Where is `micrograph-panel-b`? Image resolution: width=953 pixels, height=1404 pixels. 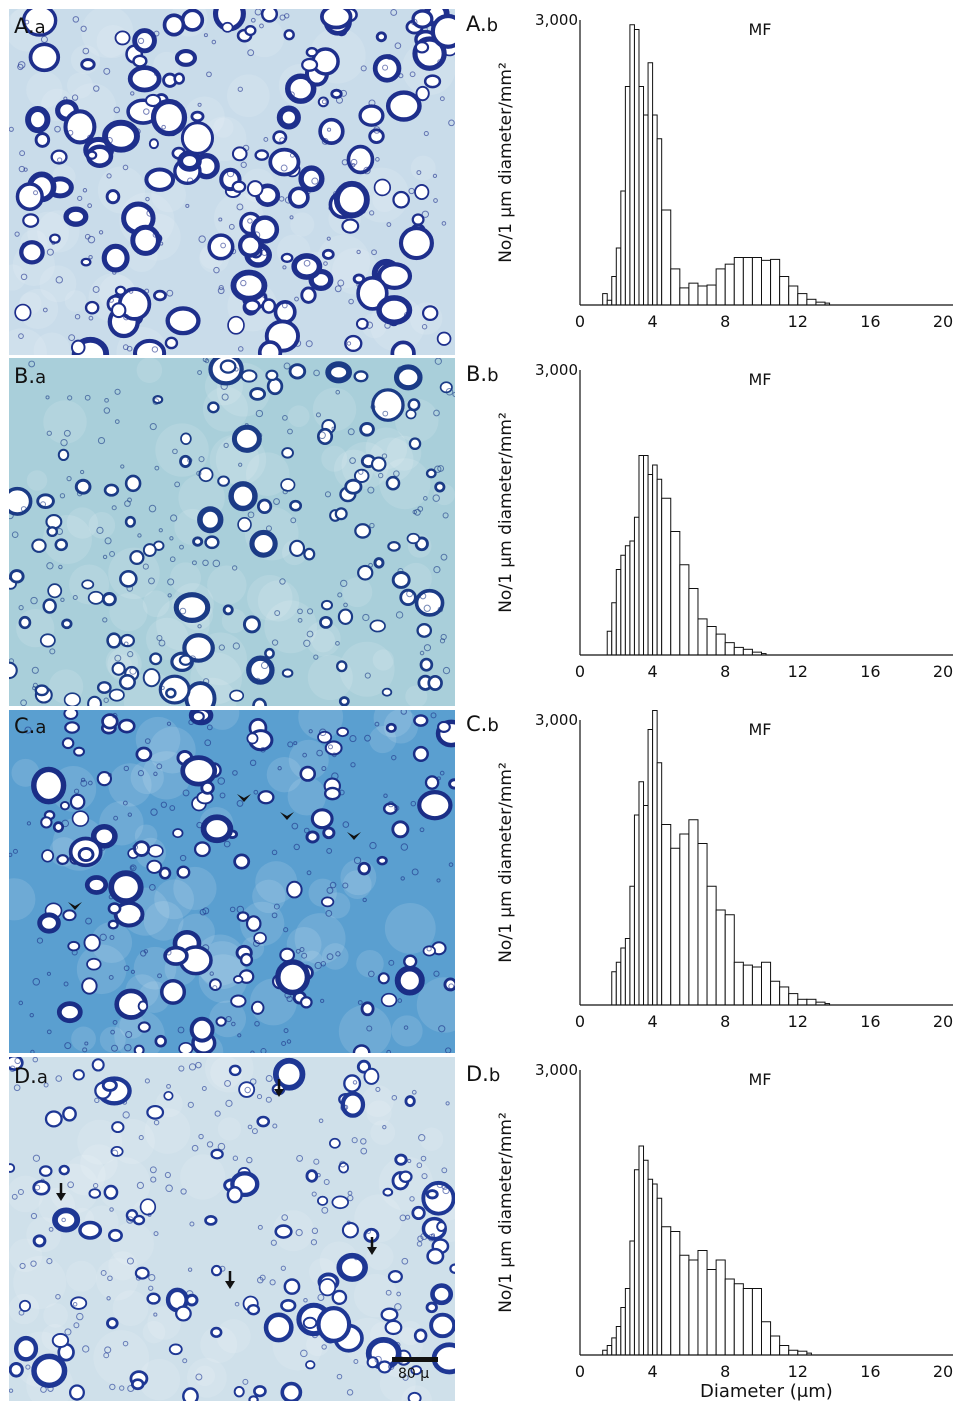 micrograph-panel-b is located at coordinates (232, 532).